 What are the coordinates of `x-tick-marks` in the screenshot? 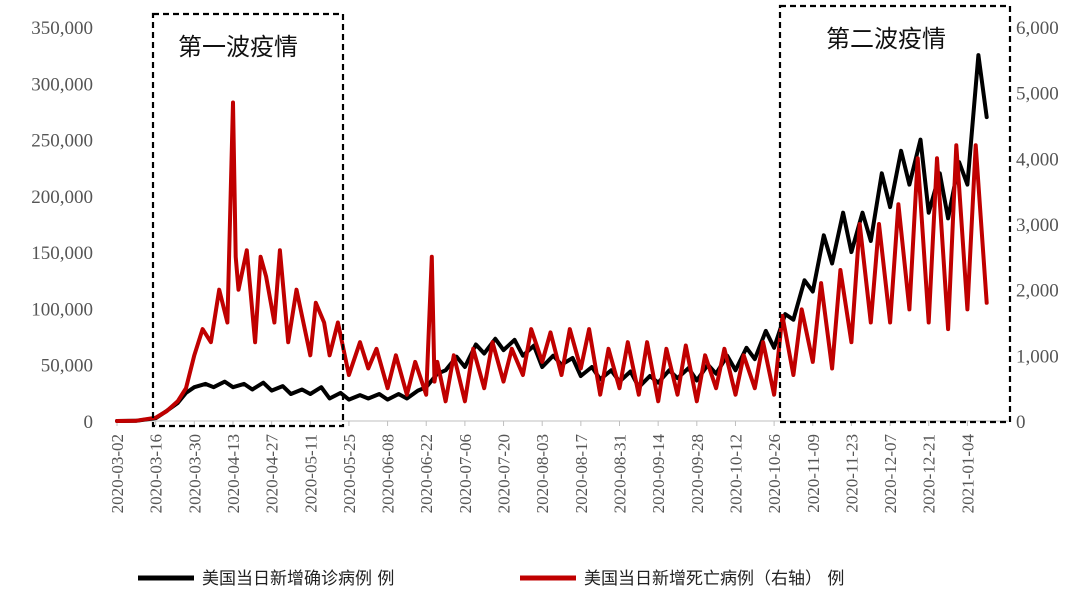 It's located at (542, 423).